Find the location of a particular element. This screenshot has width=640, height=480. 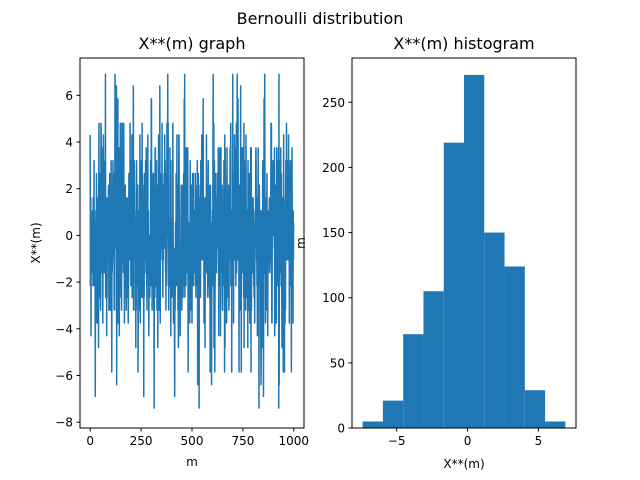

x-tick-label: 750 is located at coordinates (242, 441).